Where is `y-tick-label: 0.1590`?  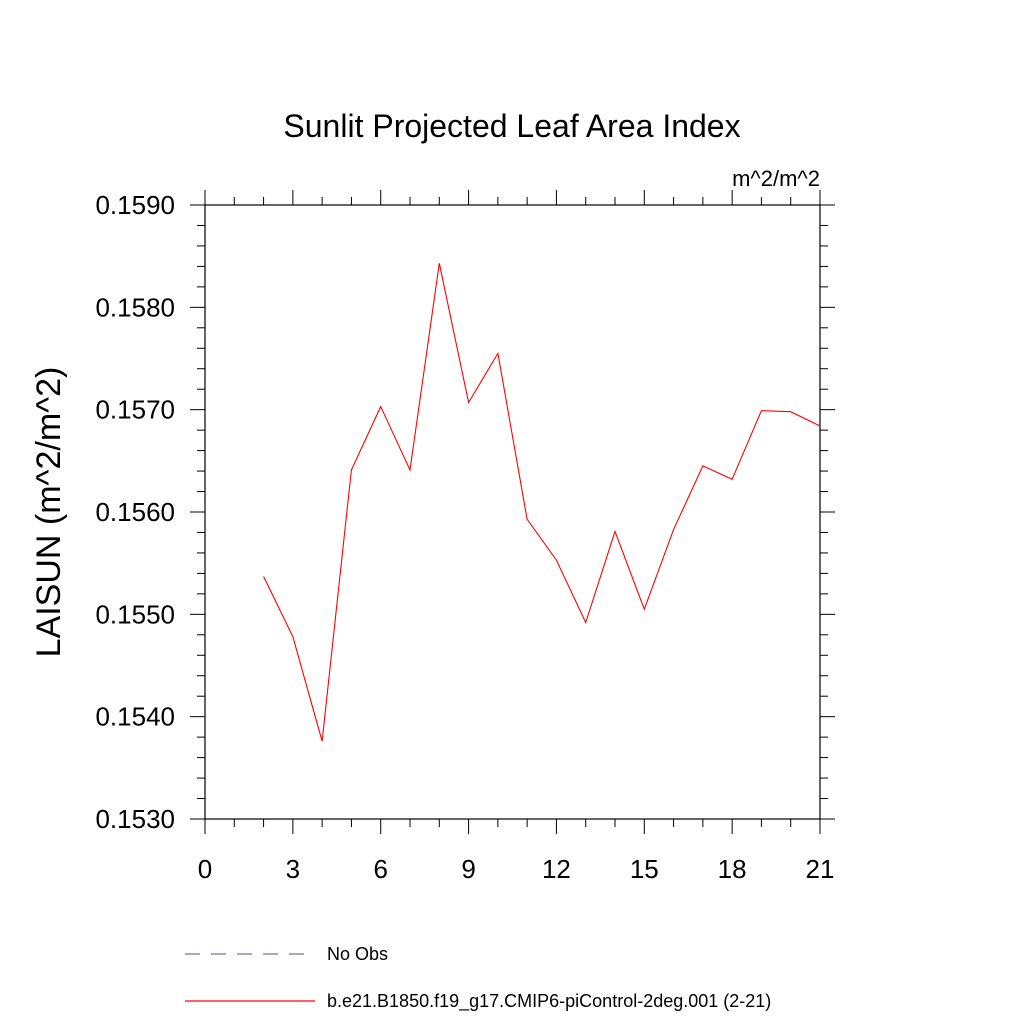 y-tick-label: 0.1590 is located at coordinates (135, 205).